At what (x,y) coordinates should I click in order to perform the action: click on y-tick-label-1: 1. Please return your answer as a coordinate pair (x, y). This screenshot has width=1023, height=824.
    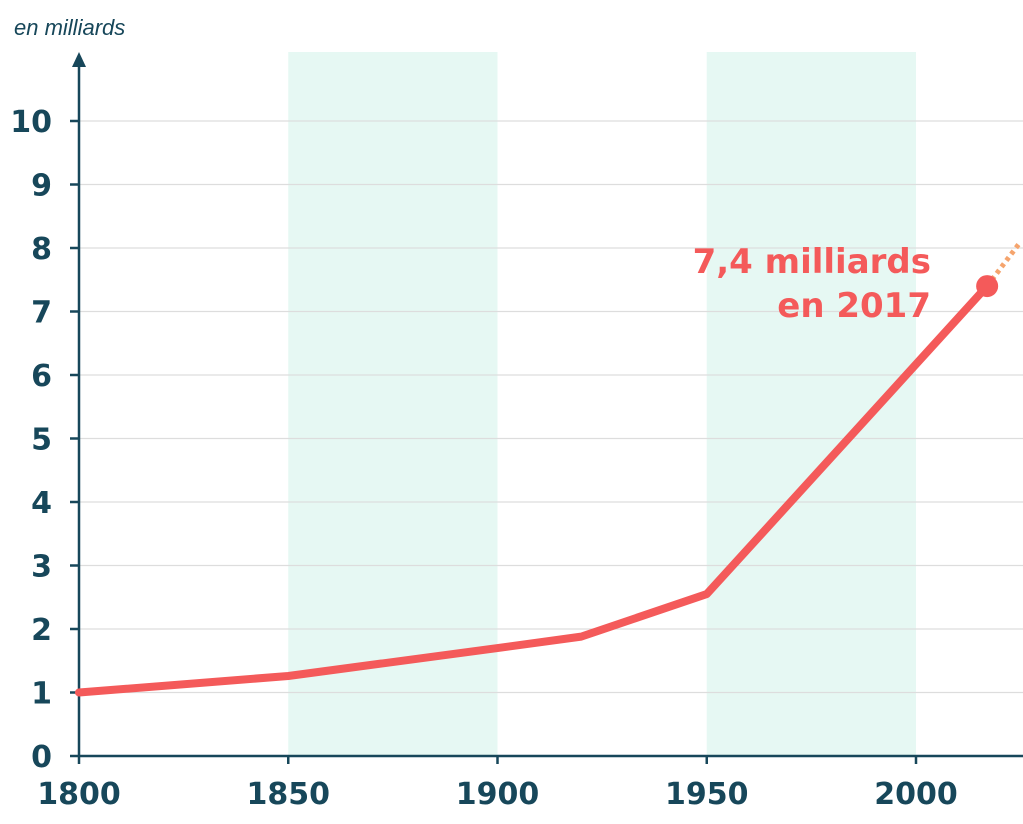
    Looking at the image, I should click on (41, 694).